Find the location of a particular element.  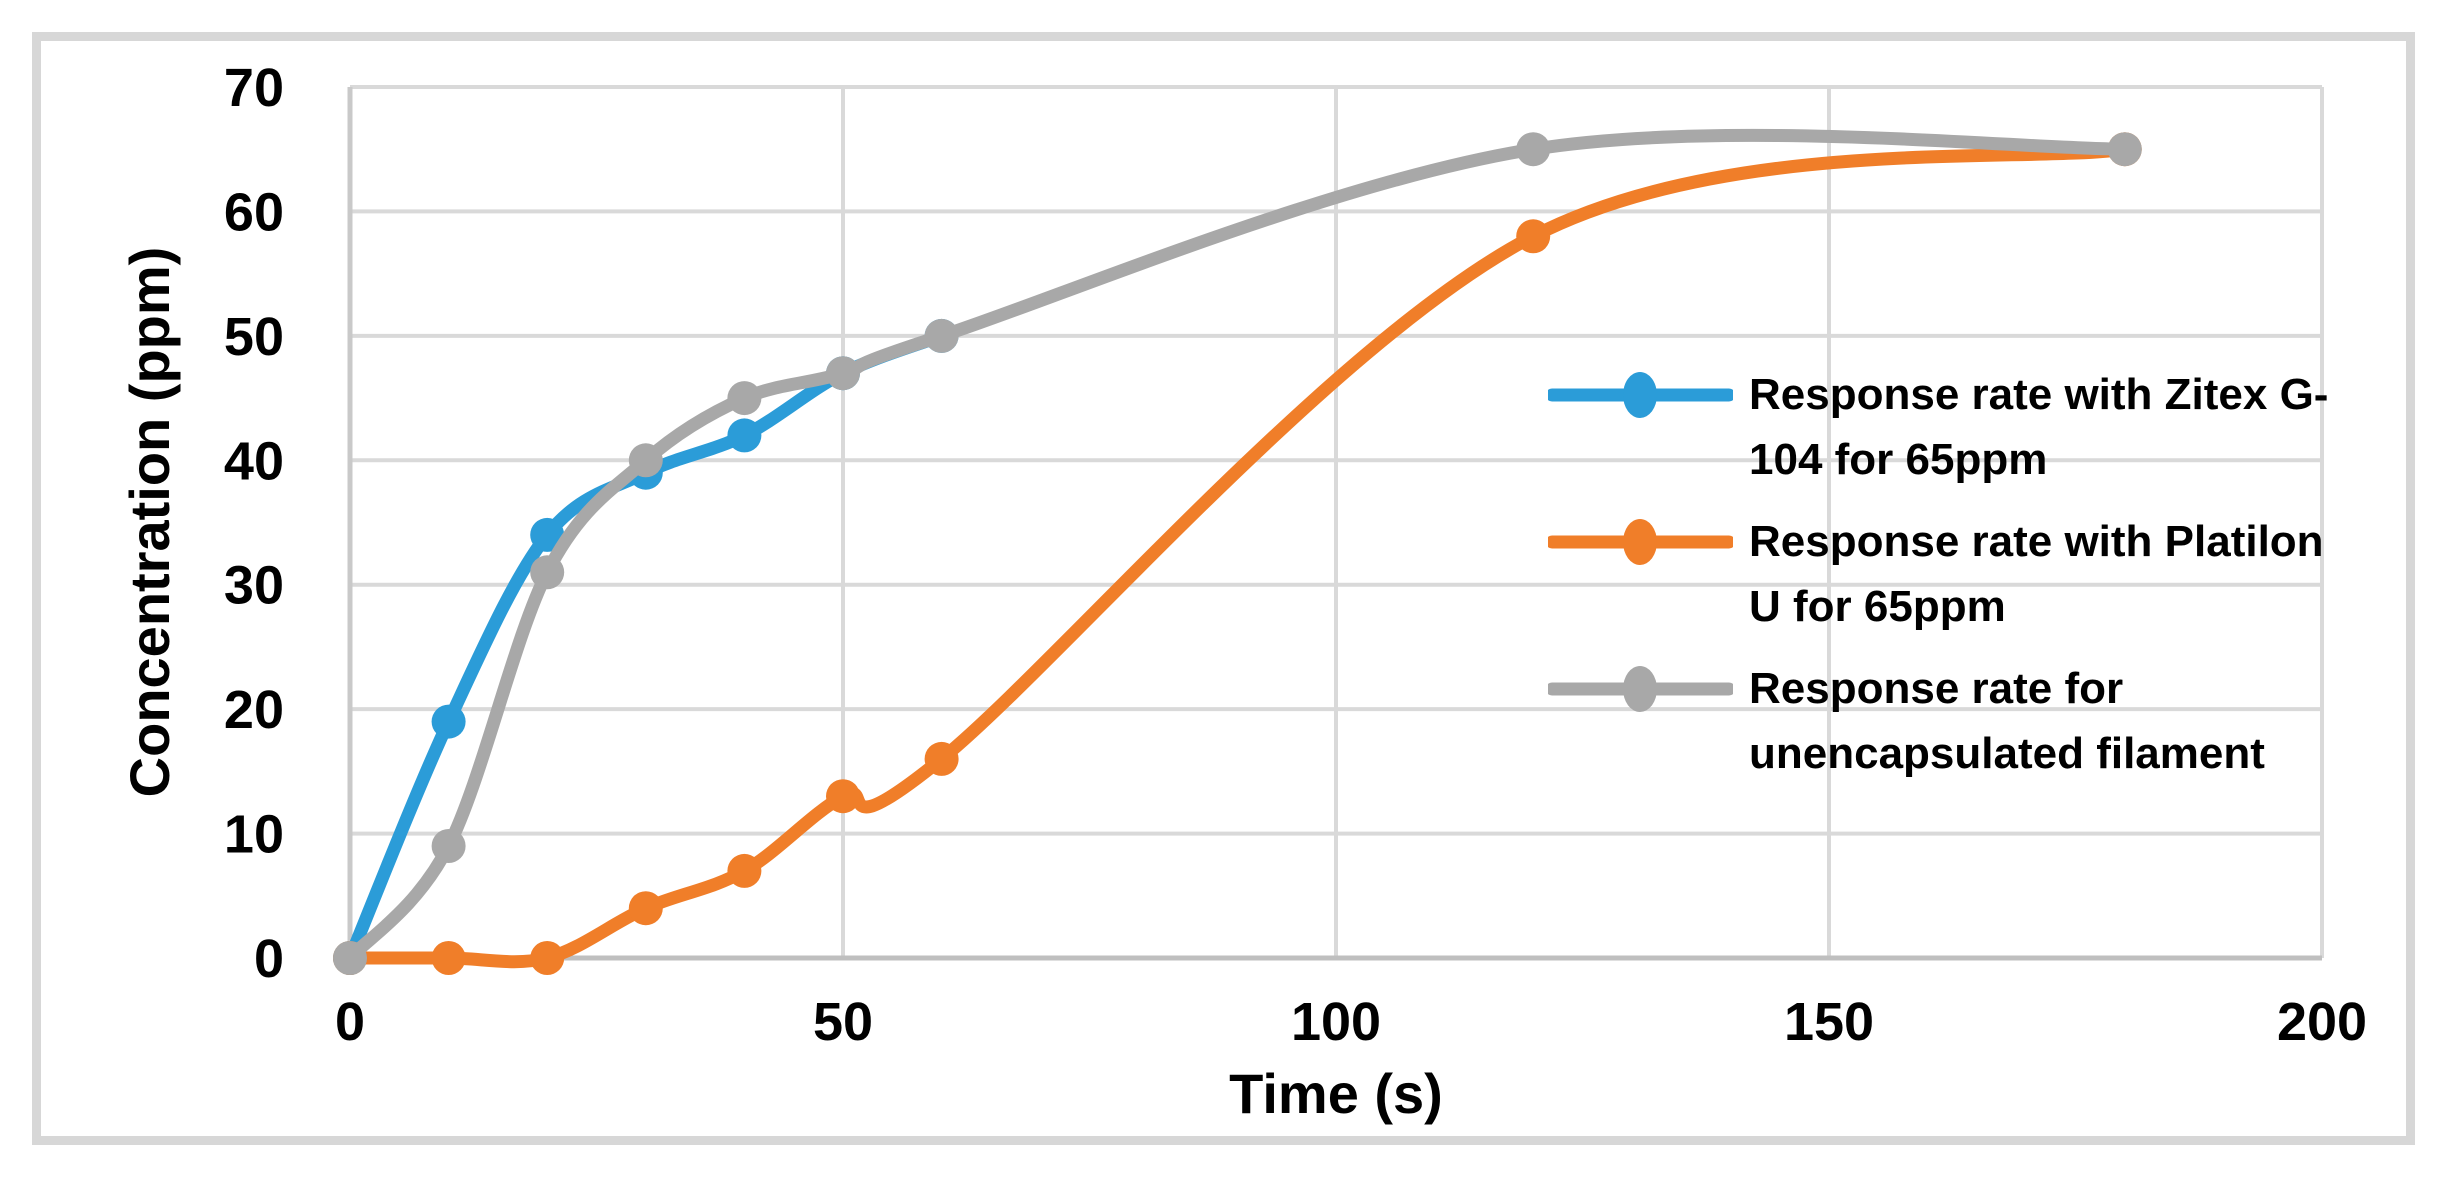

x-tick-label: 150 is located at coordinates (1829, 1022).